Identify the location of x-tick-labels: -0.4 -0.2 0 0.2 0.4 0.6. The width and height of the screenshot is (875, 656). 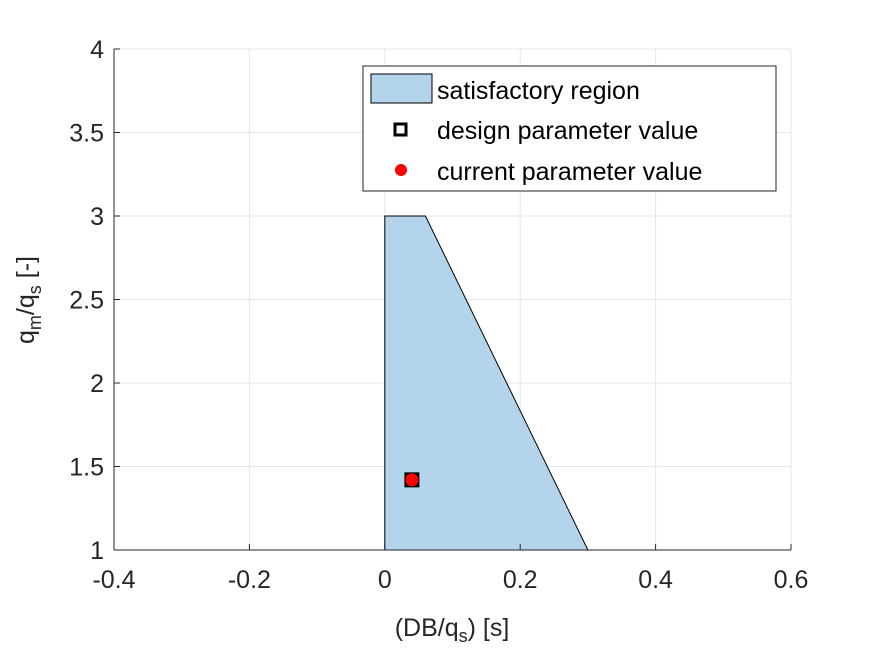
(450, 580).